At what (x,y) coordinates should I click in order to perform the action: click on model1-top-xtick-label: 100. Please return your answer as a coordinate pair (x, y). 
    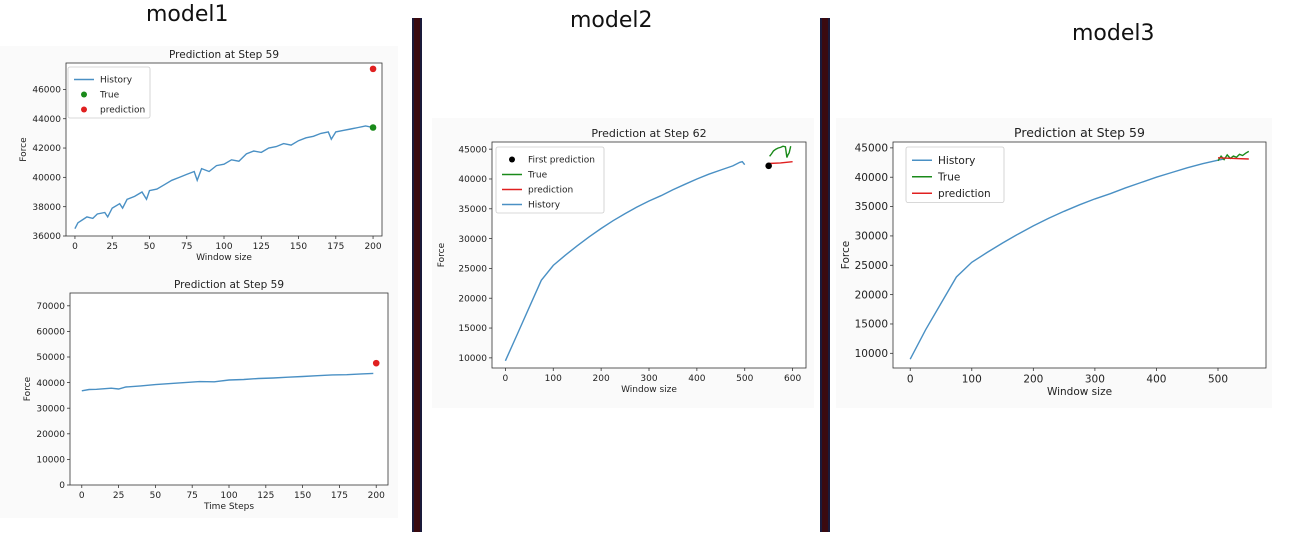
    Looking at the image, I should click on (223, 247).